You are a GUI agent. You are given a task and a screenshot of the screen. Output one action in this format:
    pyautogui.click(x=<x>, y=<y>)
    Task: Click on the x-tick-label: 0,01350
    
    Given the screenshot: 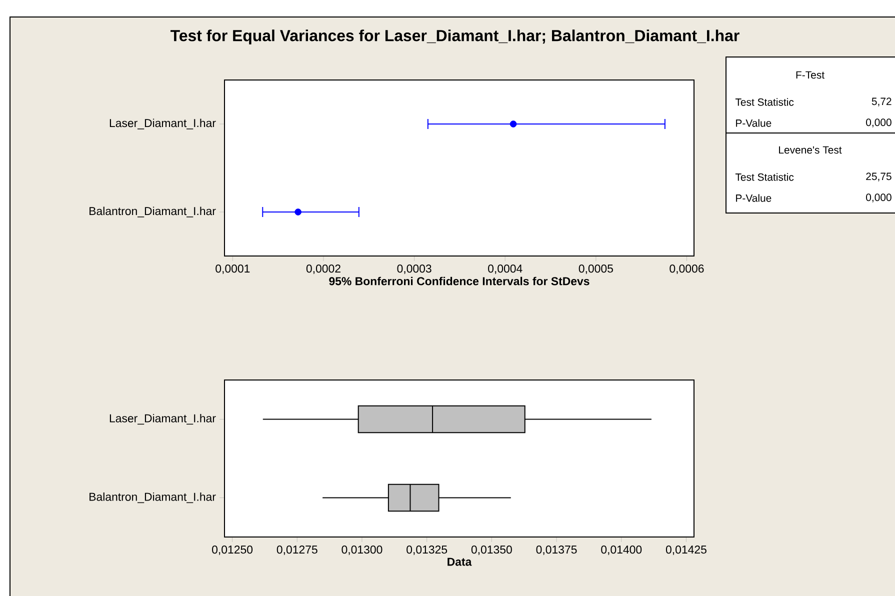 What is the action you would take?
    pyautogui.click(x=491, y=550)
    